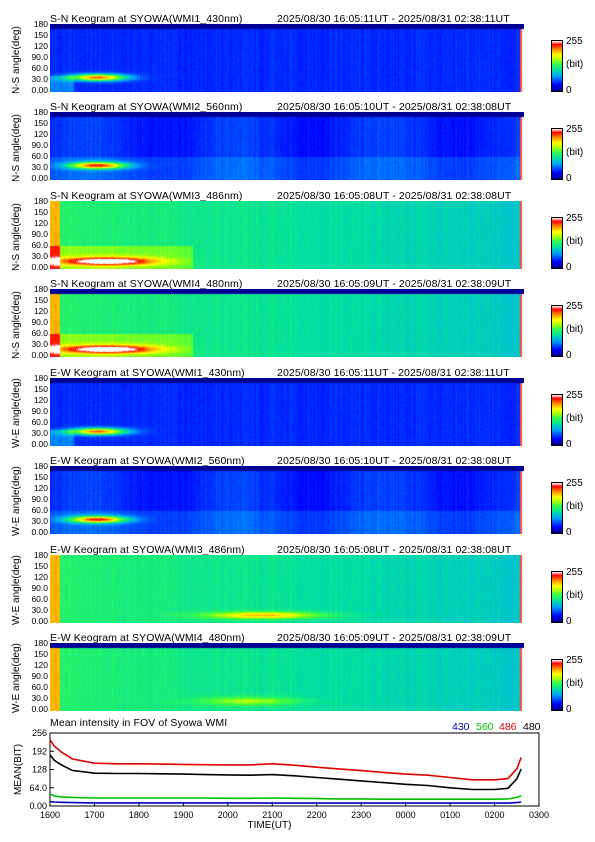  What do you see at coordinates (50, 815) in the screenshot?
I see `x-tick-label: 1600` at bounding box center [50, 815].